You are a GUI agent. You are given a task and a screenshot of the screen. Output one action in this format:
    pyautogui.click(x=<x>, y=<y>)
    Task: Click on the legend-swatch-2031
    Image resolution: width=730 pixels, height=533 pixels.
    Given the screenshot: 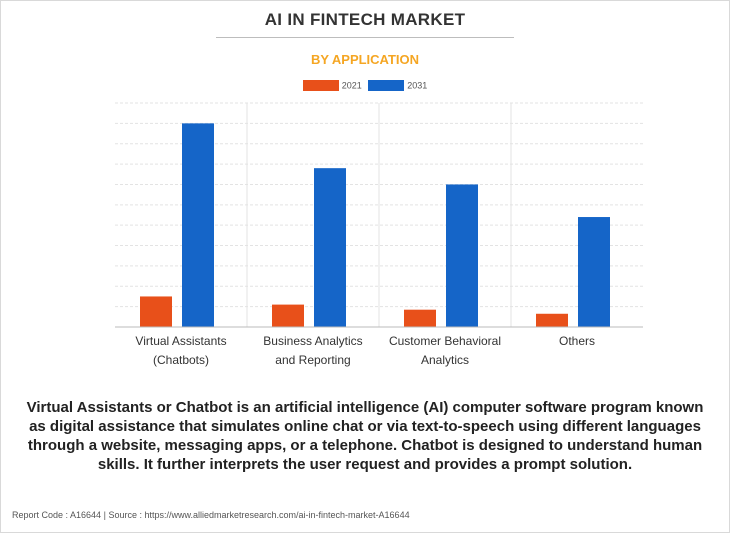 What is the action you would take?
    pyautogui.click(x=386, y=86)
    